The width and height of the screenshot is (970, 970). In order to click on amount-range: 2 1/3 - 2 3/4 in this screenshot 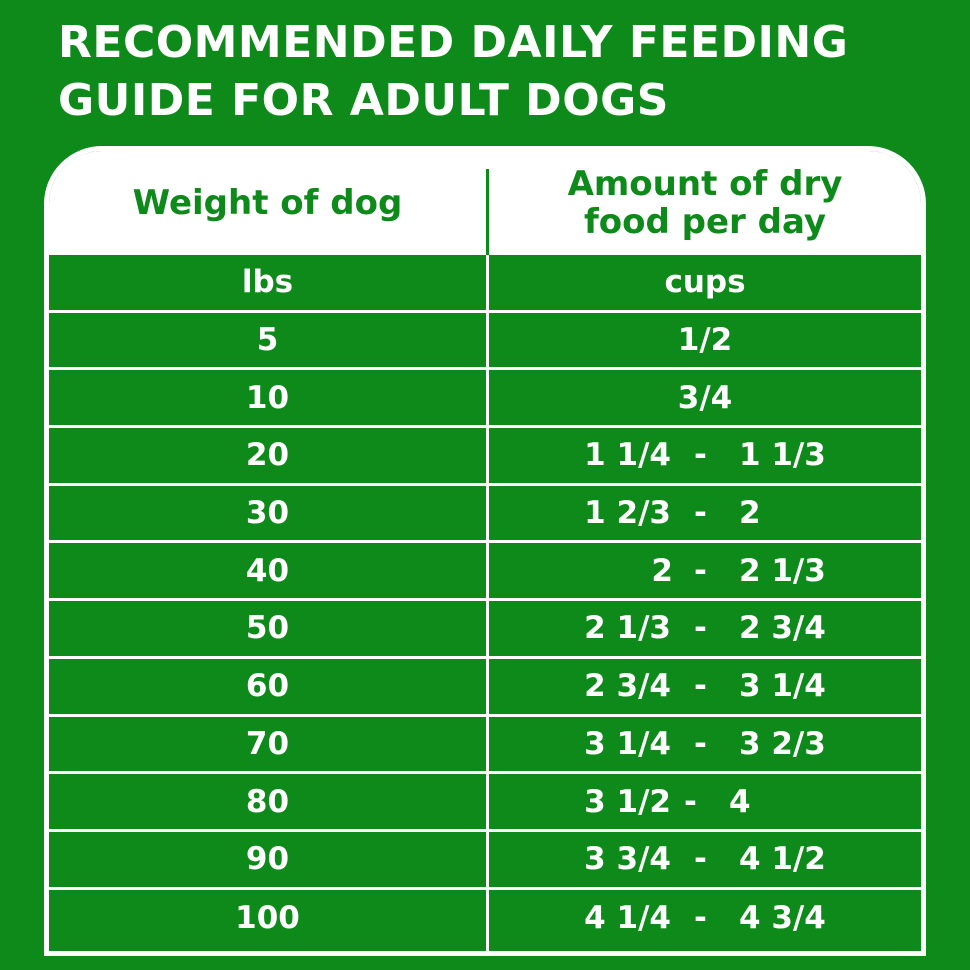, I will do `click(705, 628)`.